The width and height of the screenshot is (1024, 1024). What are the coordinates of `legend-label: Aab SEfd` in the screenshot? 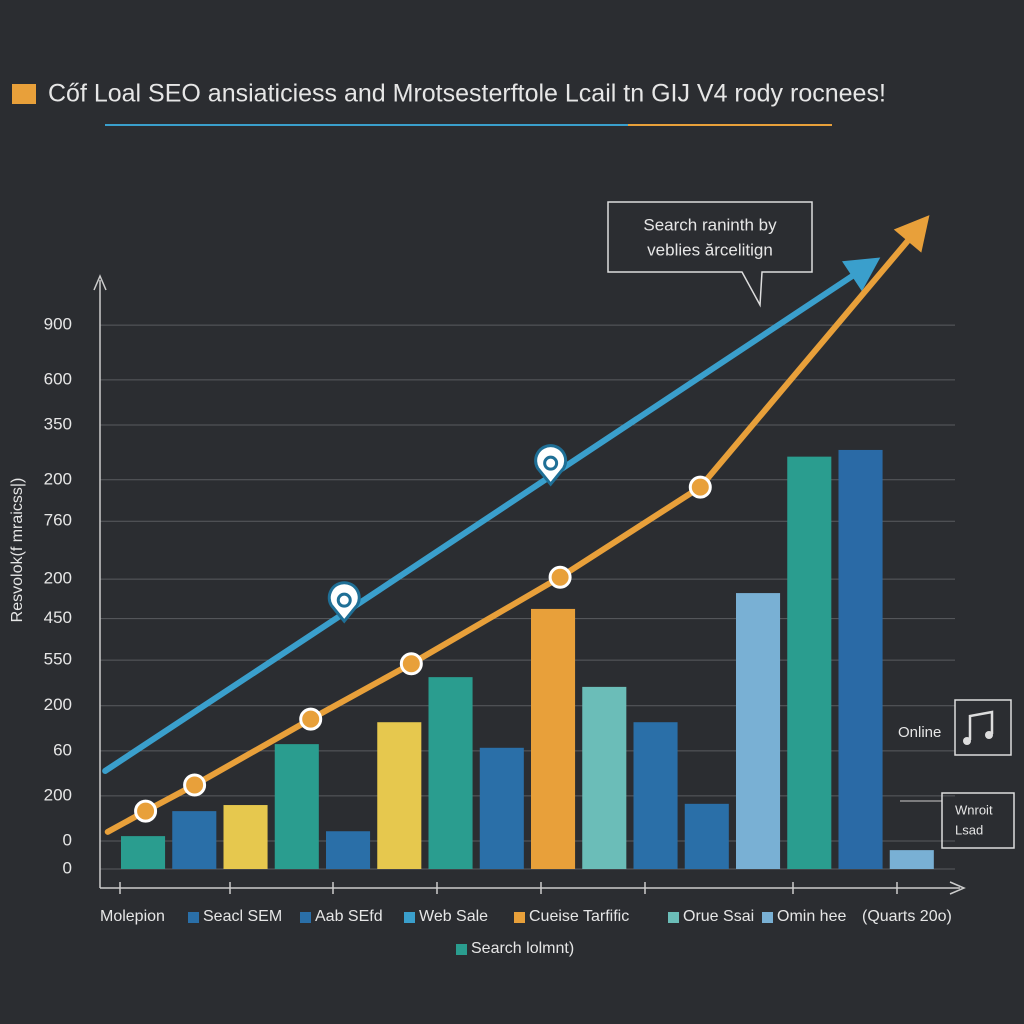 It's located at (349, 916).